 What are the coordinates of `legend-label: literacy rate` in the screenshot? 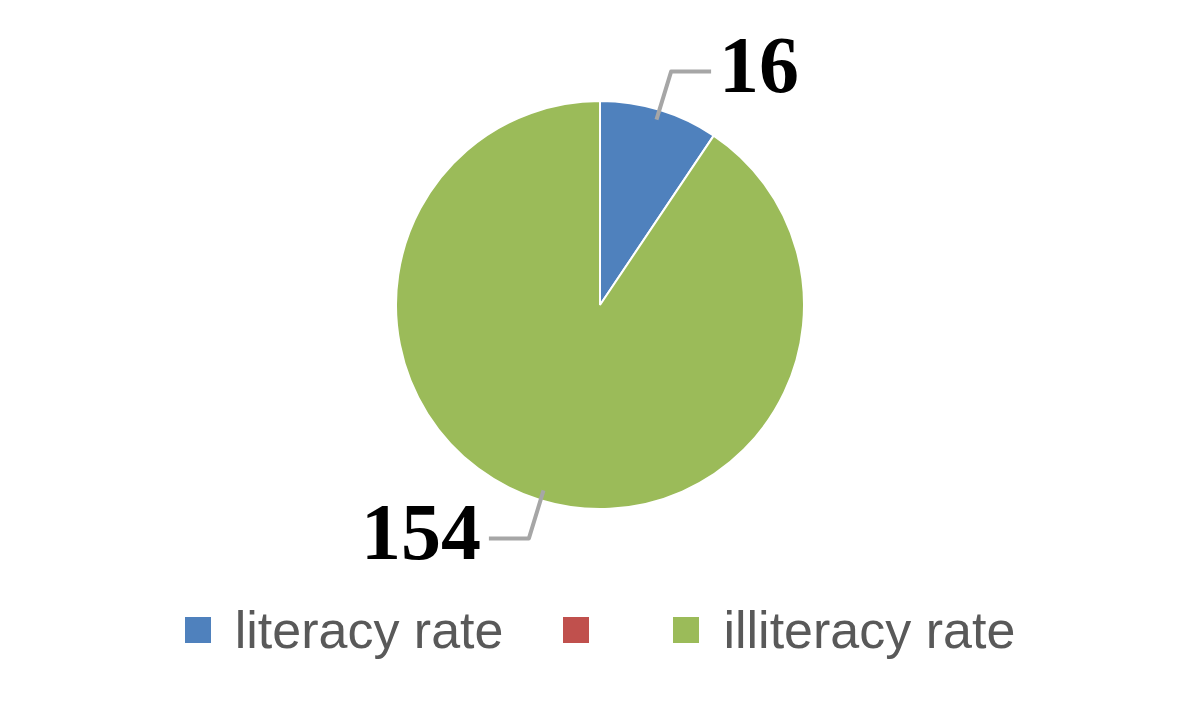 It's located at (369, 630).